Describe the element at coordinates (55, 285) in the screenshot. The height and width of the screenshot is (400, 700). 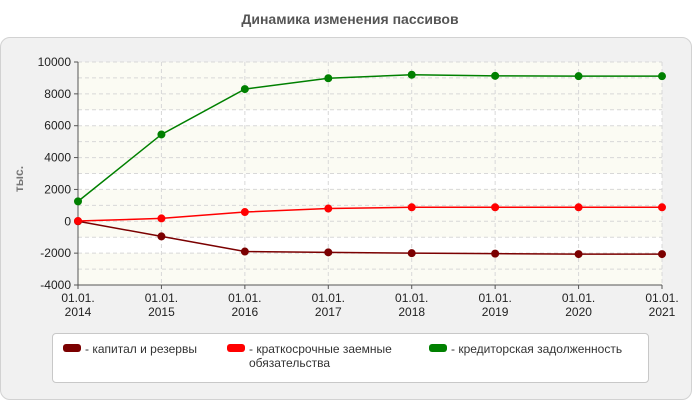
I see `y-tick-label: -4000` at that location.